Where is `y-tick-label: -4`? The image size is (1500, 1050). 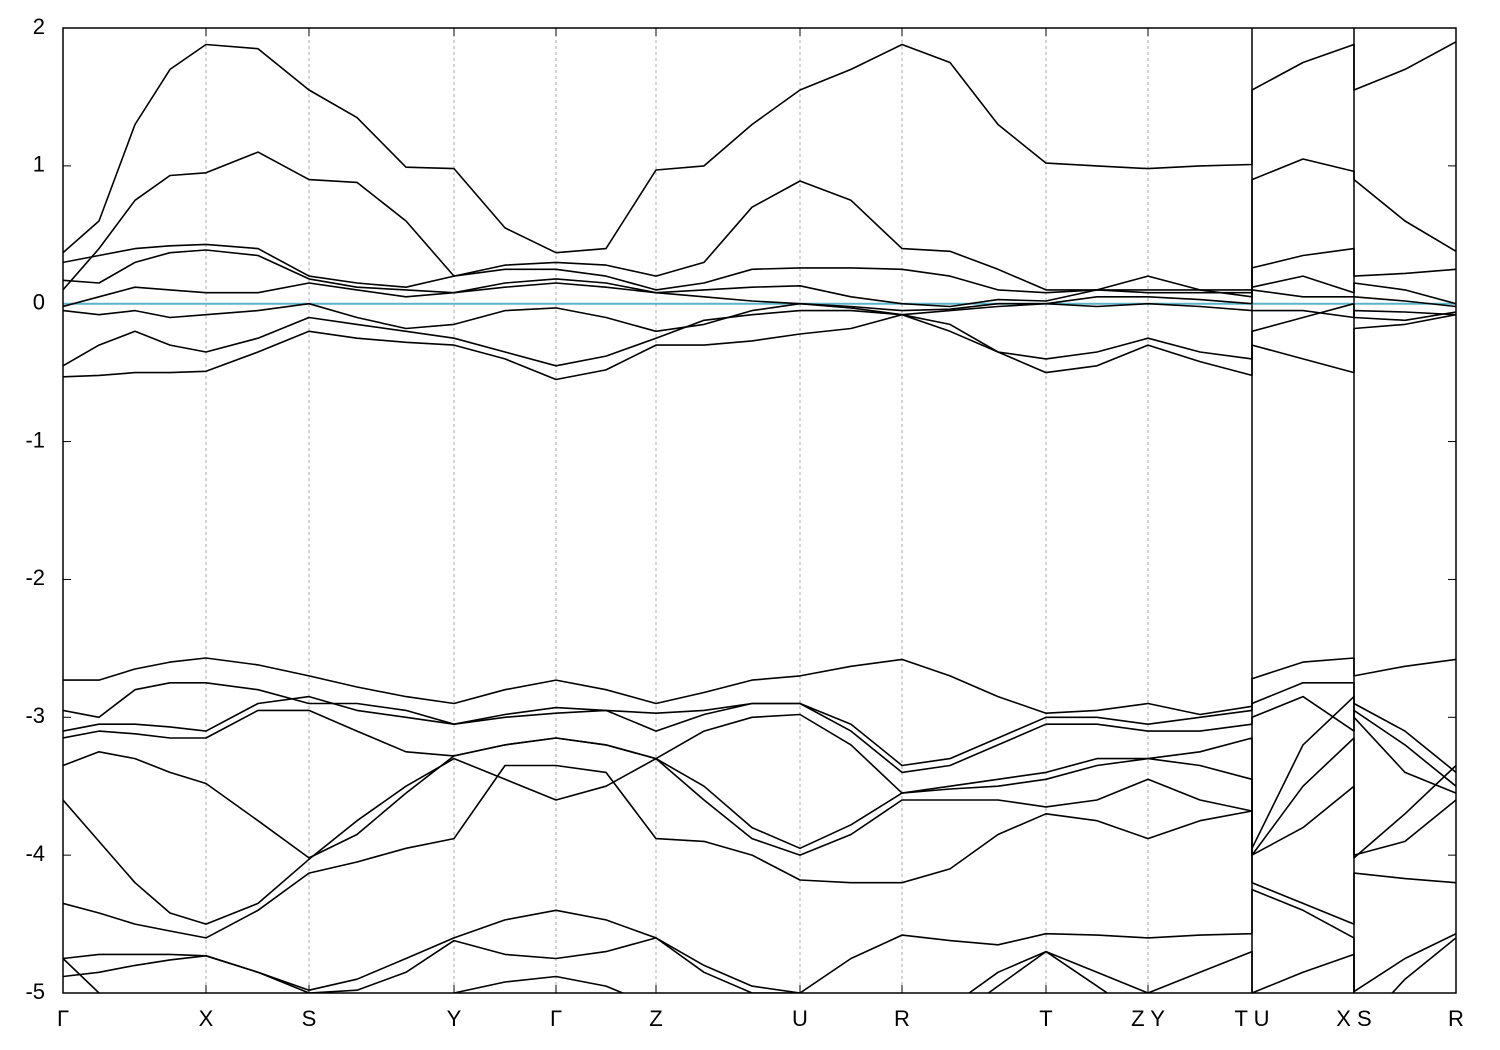
y-tick-label: -4 is located at coordinates (35, 853).